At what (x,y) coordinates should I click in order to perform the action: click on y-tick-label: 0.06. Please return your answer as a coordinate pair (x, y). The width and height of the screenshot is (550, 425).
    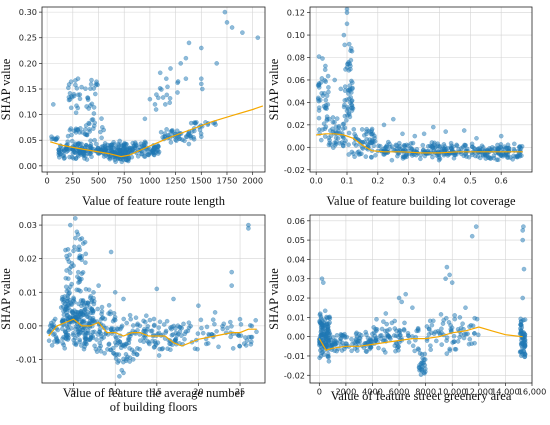
    Looking at the image, I should click on (296, 221).